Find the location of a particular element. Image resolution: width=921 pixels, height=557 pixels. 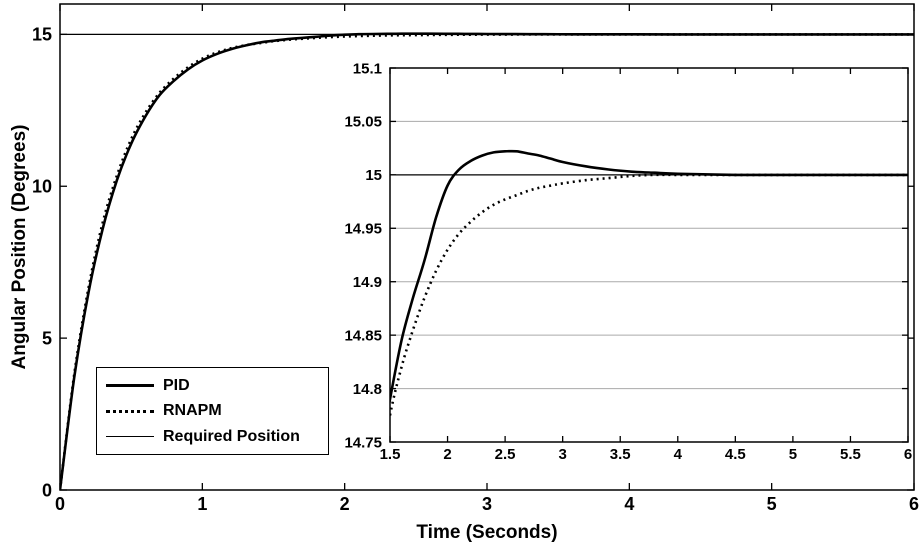

legend: PID RNAPM Required Position is located at coordinates (212, 411).